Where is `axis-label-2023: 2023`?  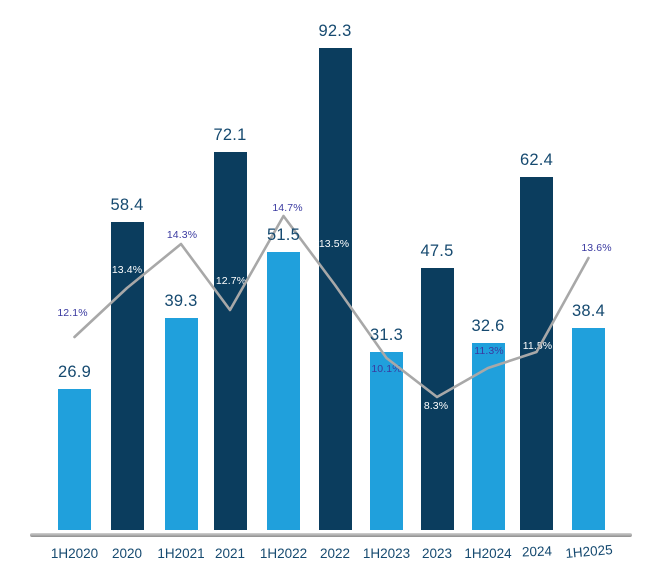 axis-label-2023: 2023 is located at coordinates (437, 553).